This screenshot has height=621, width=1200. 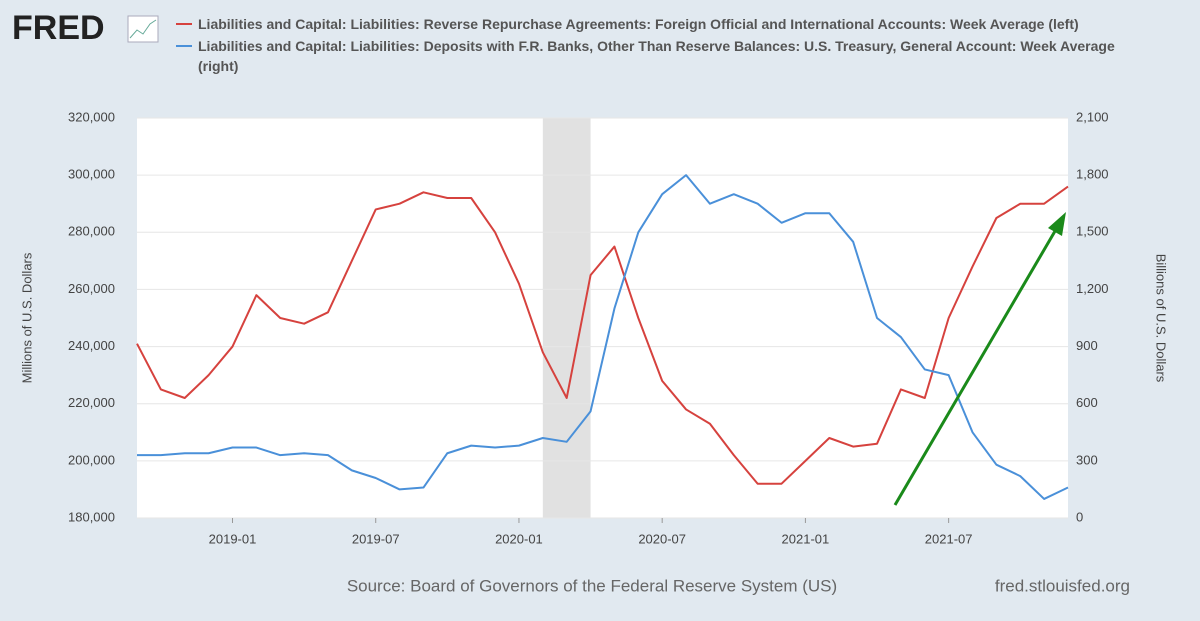 I want to click on y2ticks-label: 1,200, so click(x=1092, y=288).